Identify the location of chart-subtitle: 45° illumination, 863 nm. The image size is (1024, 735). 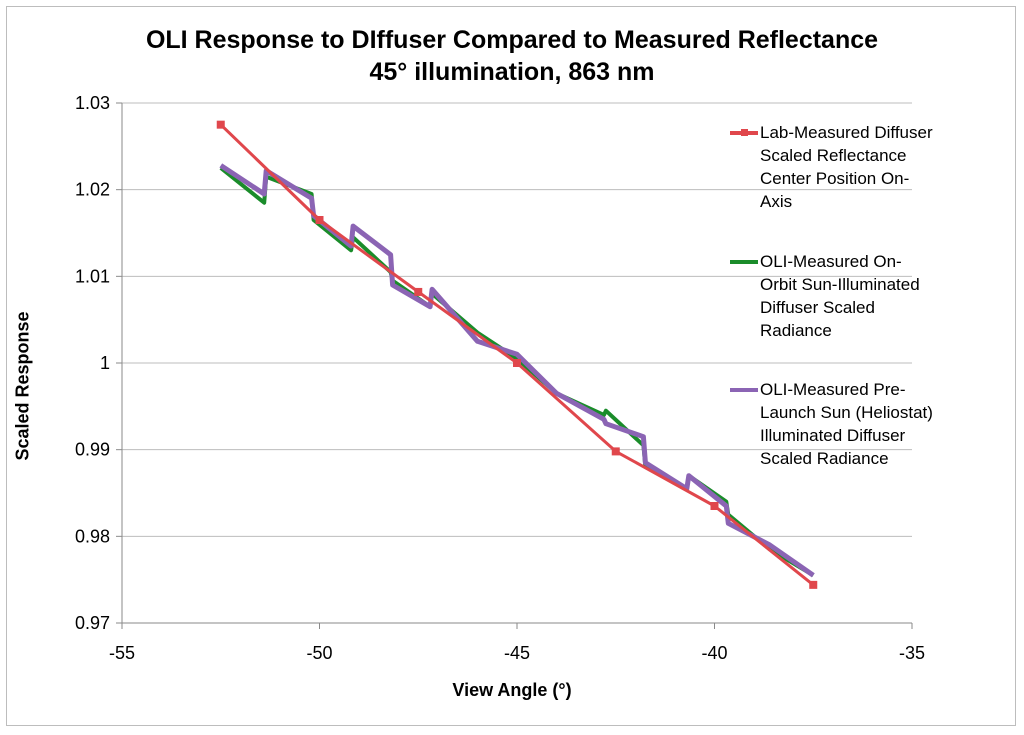
(512, 72).